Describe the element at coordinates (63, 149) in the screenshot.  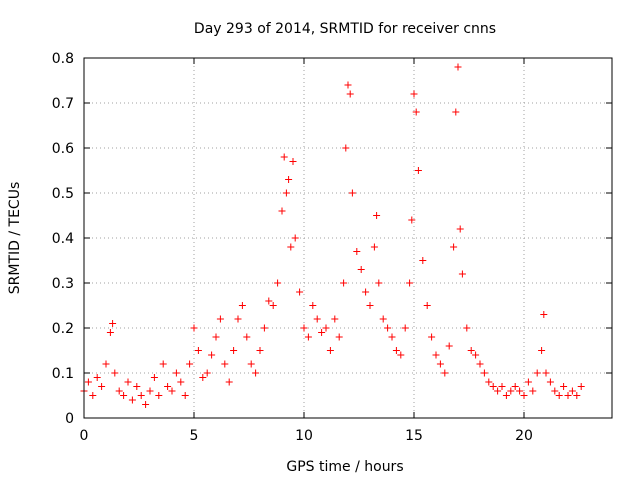
I see `y-tick-label: 0.6` at that location.